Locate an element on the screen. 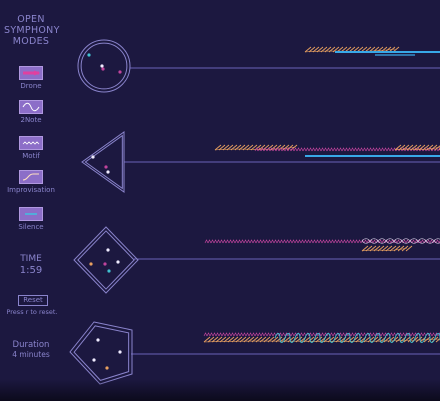 The width and height of the screenshot is (440, 401). reset-button: Reset is located at coordinates (33, 300).